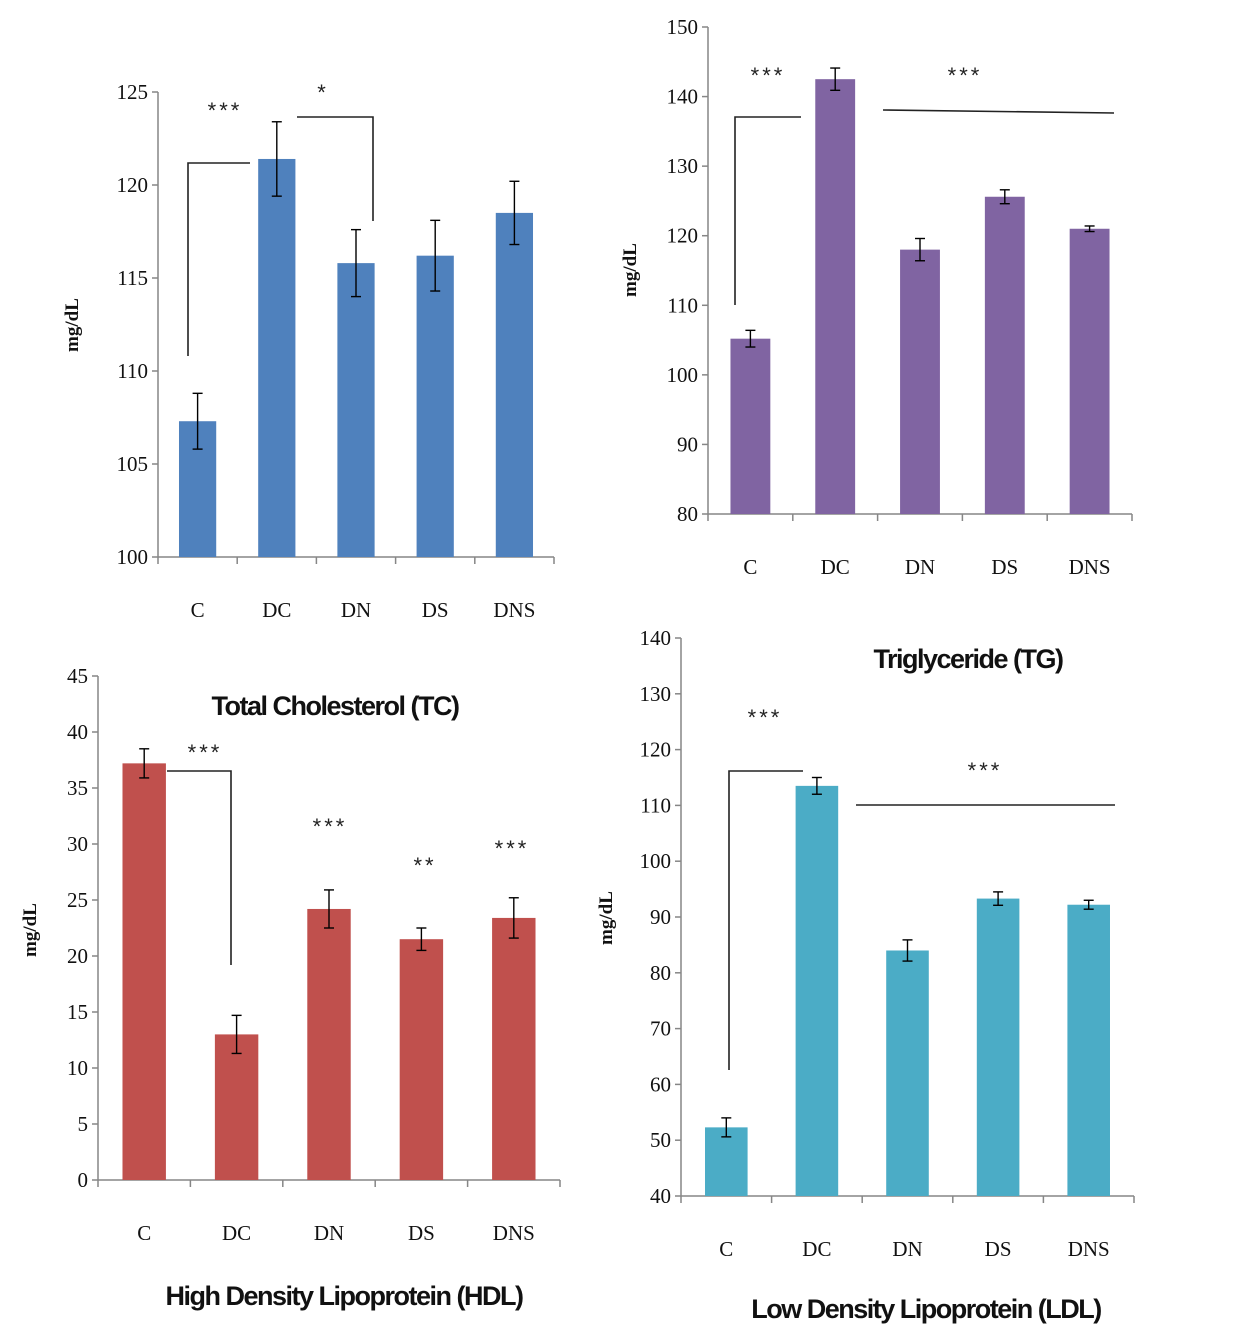 This screenshot has height=1334, width=1245. I want to click on y-tick-label: 30, so click(77, 844).